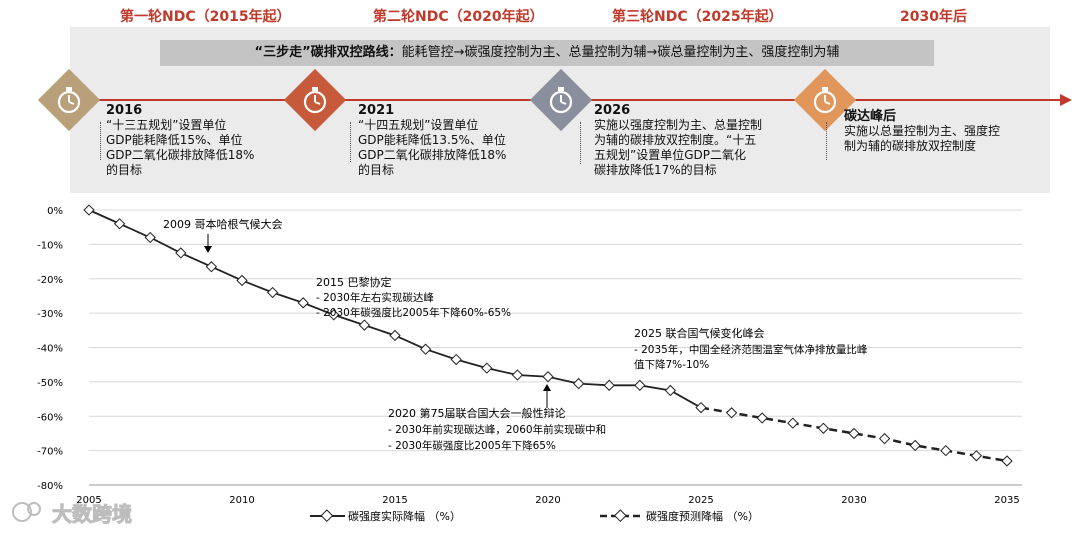 The image size is (1080, 533). What do you see at coordinates (853, 500) in the screenshot?
I see `x-tick-label: 2030` at bounding box center [853, 500].